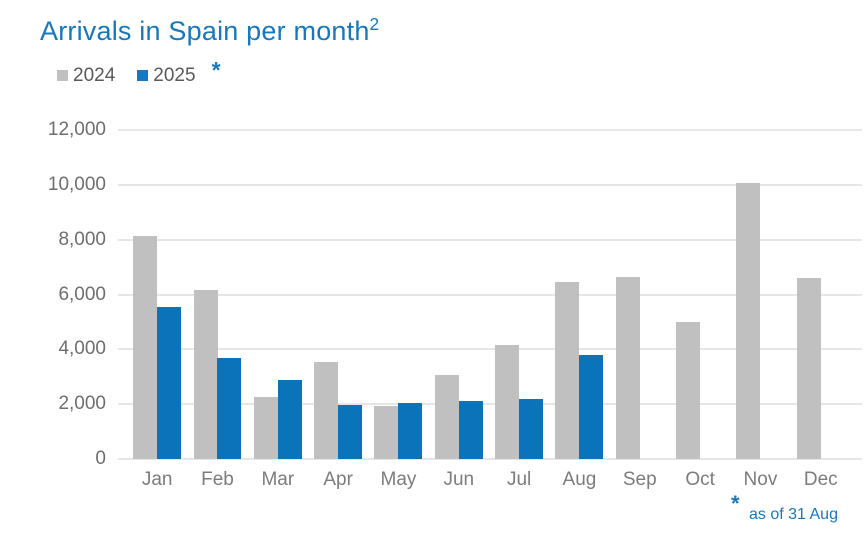  What do you see at coordinates (326, 410) in the screenshot?
I see `bar-2024-apr` at bounding box center [326, 410].